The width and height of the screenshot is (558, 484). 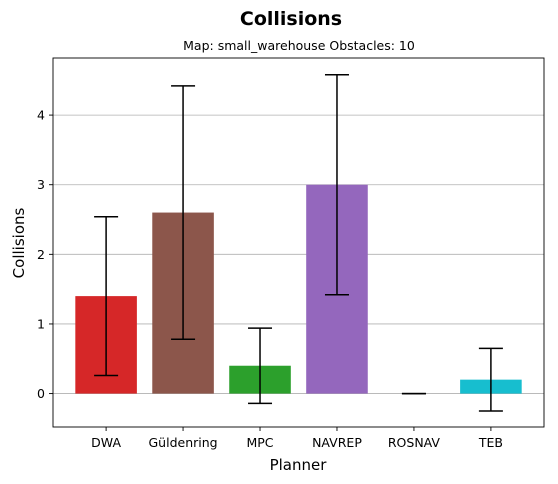 I want to click on y-axis-ticks: 0 1 2 3 4, so click(x=45, y=254).